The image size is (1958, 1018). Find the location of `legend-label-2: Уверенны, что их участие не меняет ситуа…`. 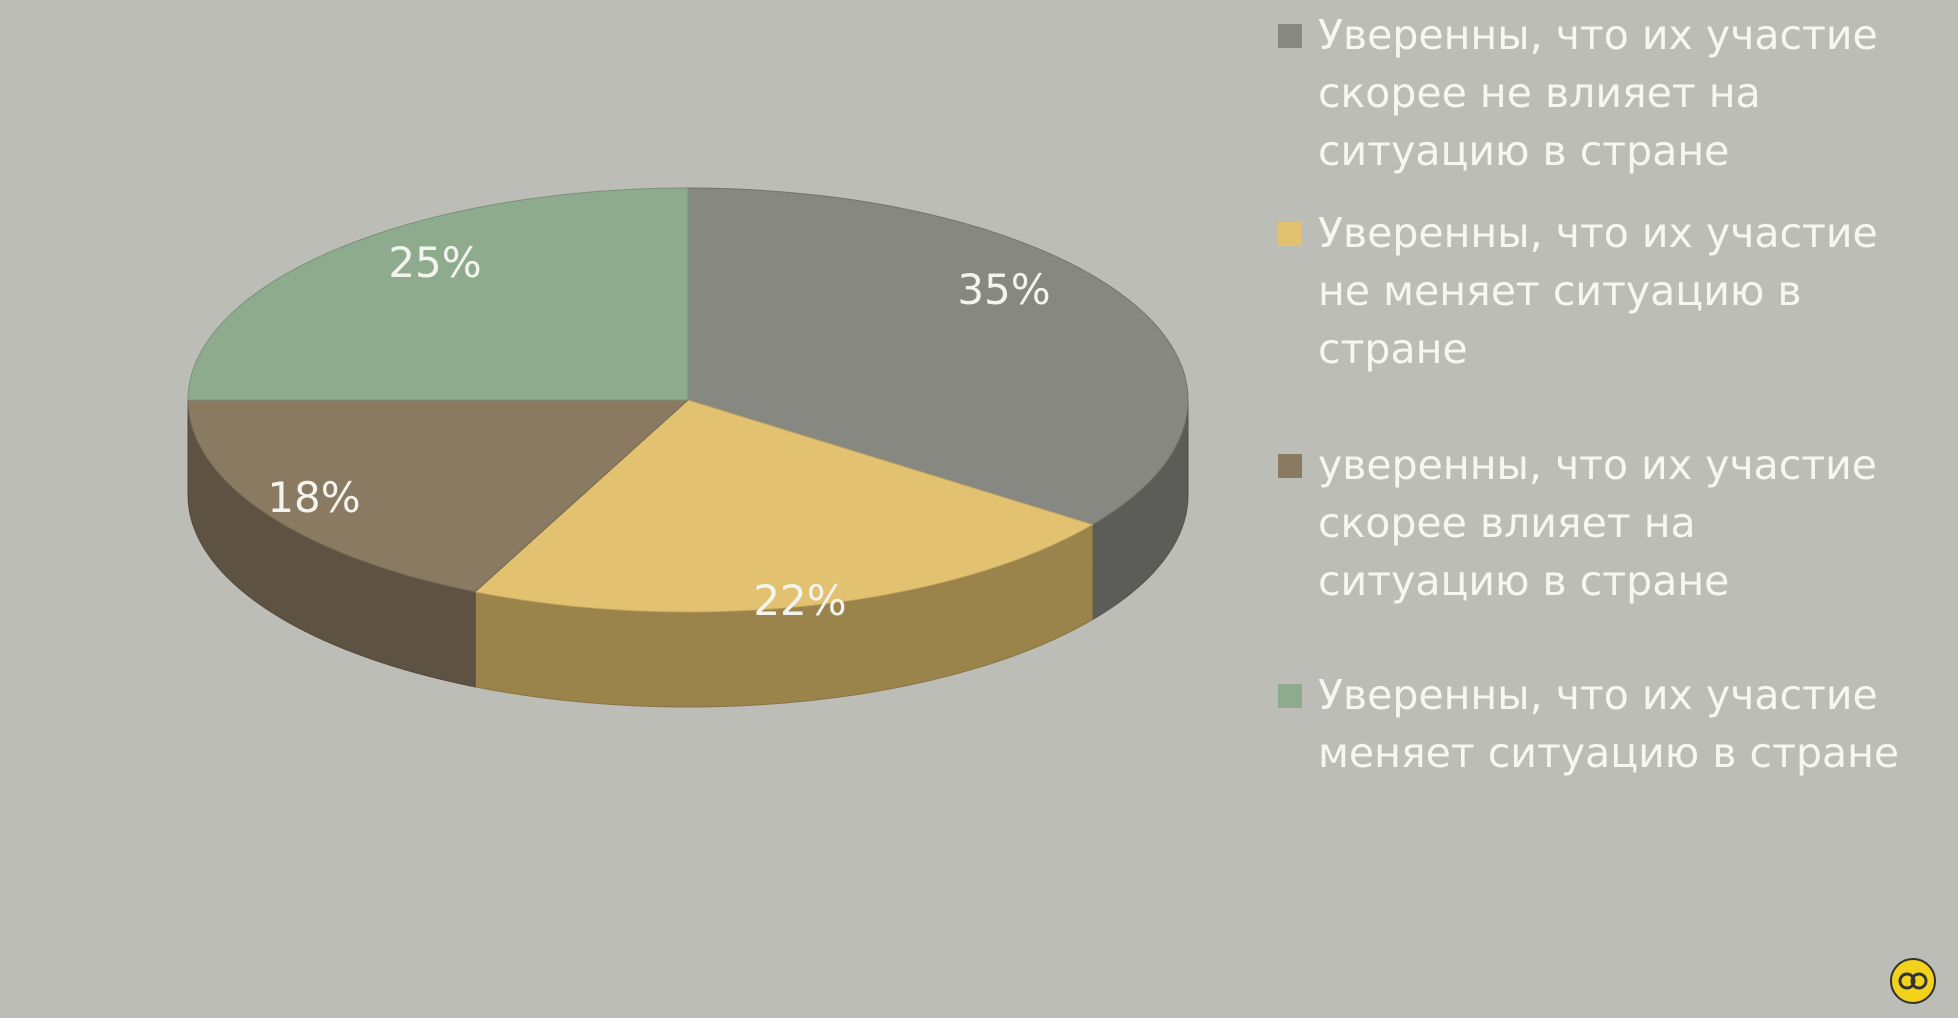

legend-label-2: Уверенны, что их участие не меняет ситуа… is located at coordinates (1598, 291).